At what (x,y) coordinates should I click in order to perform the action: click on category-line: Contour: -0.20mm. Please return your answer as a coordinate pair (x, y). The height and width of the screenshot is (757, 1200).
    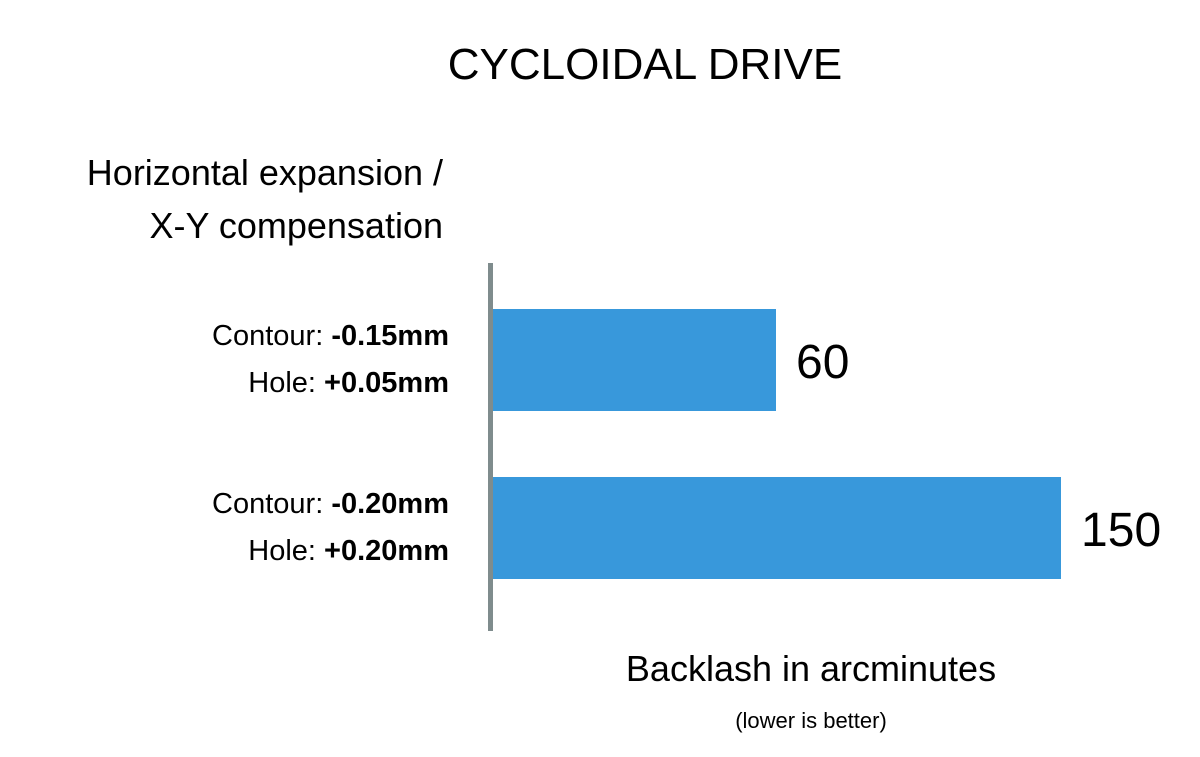
    Looking at the image, I should click on (330, 504).